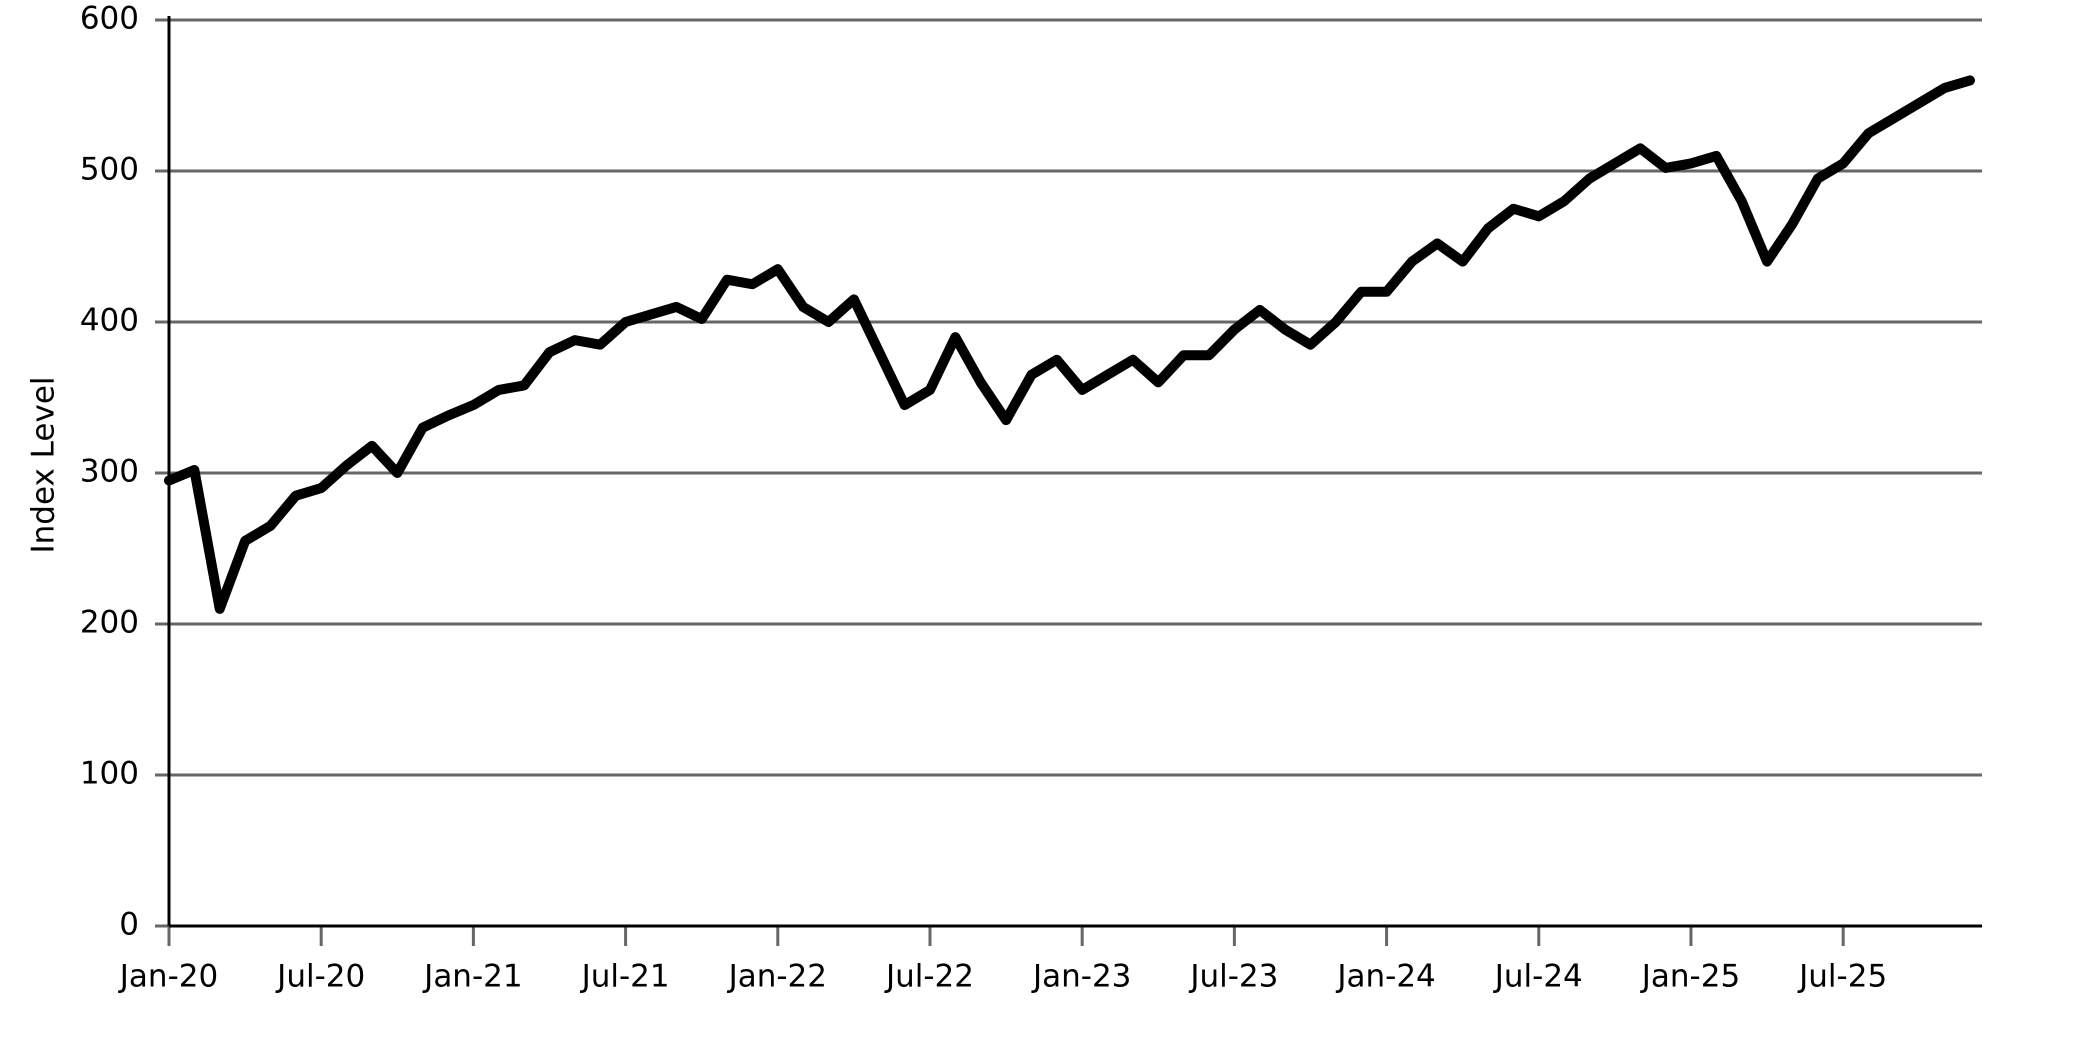 This screenshot has width=2083, height=1042. I want to click on y-tick-label: 0, so click(129, 925).